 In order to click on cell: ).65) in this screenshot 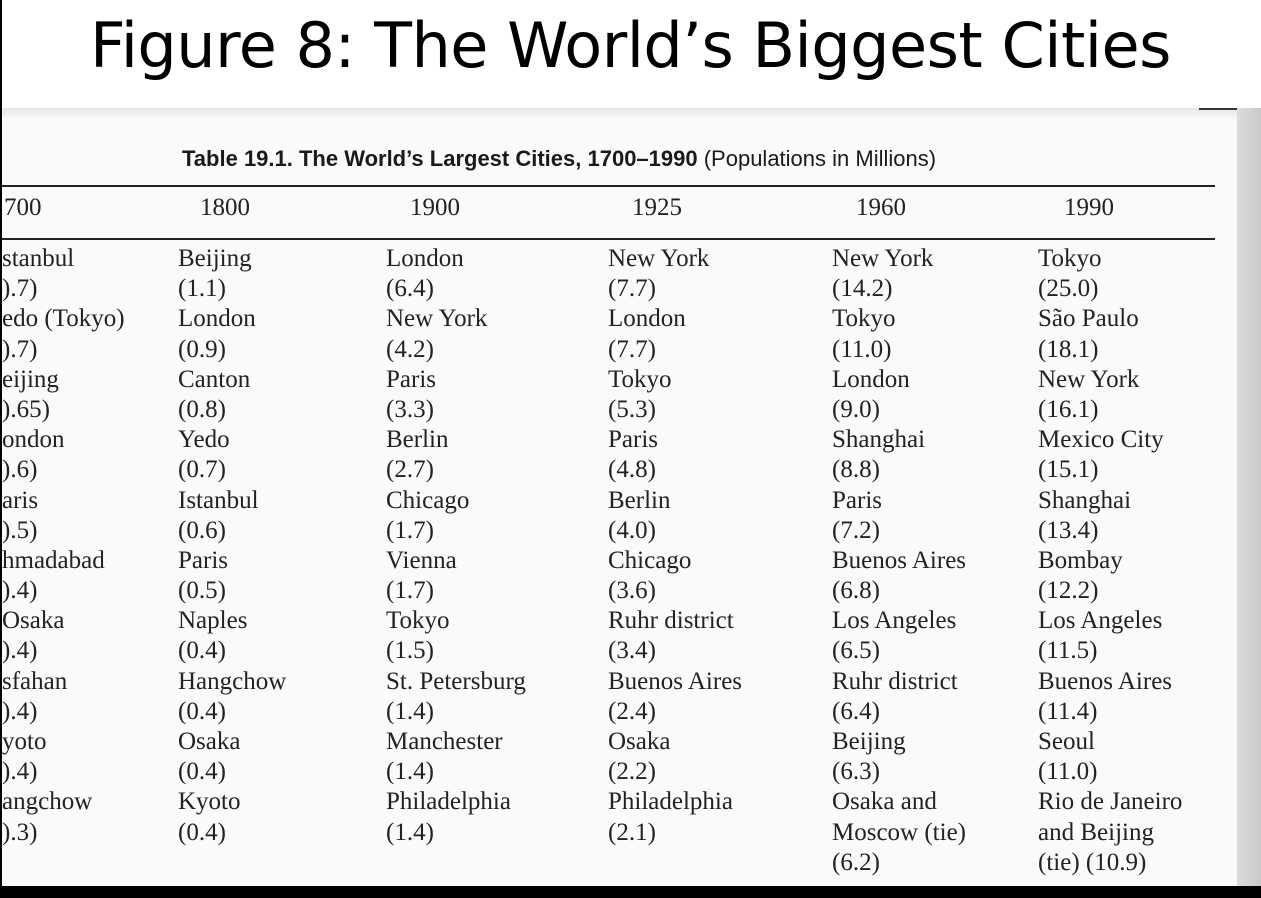, I will do `click(26, 409)`.